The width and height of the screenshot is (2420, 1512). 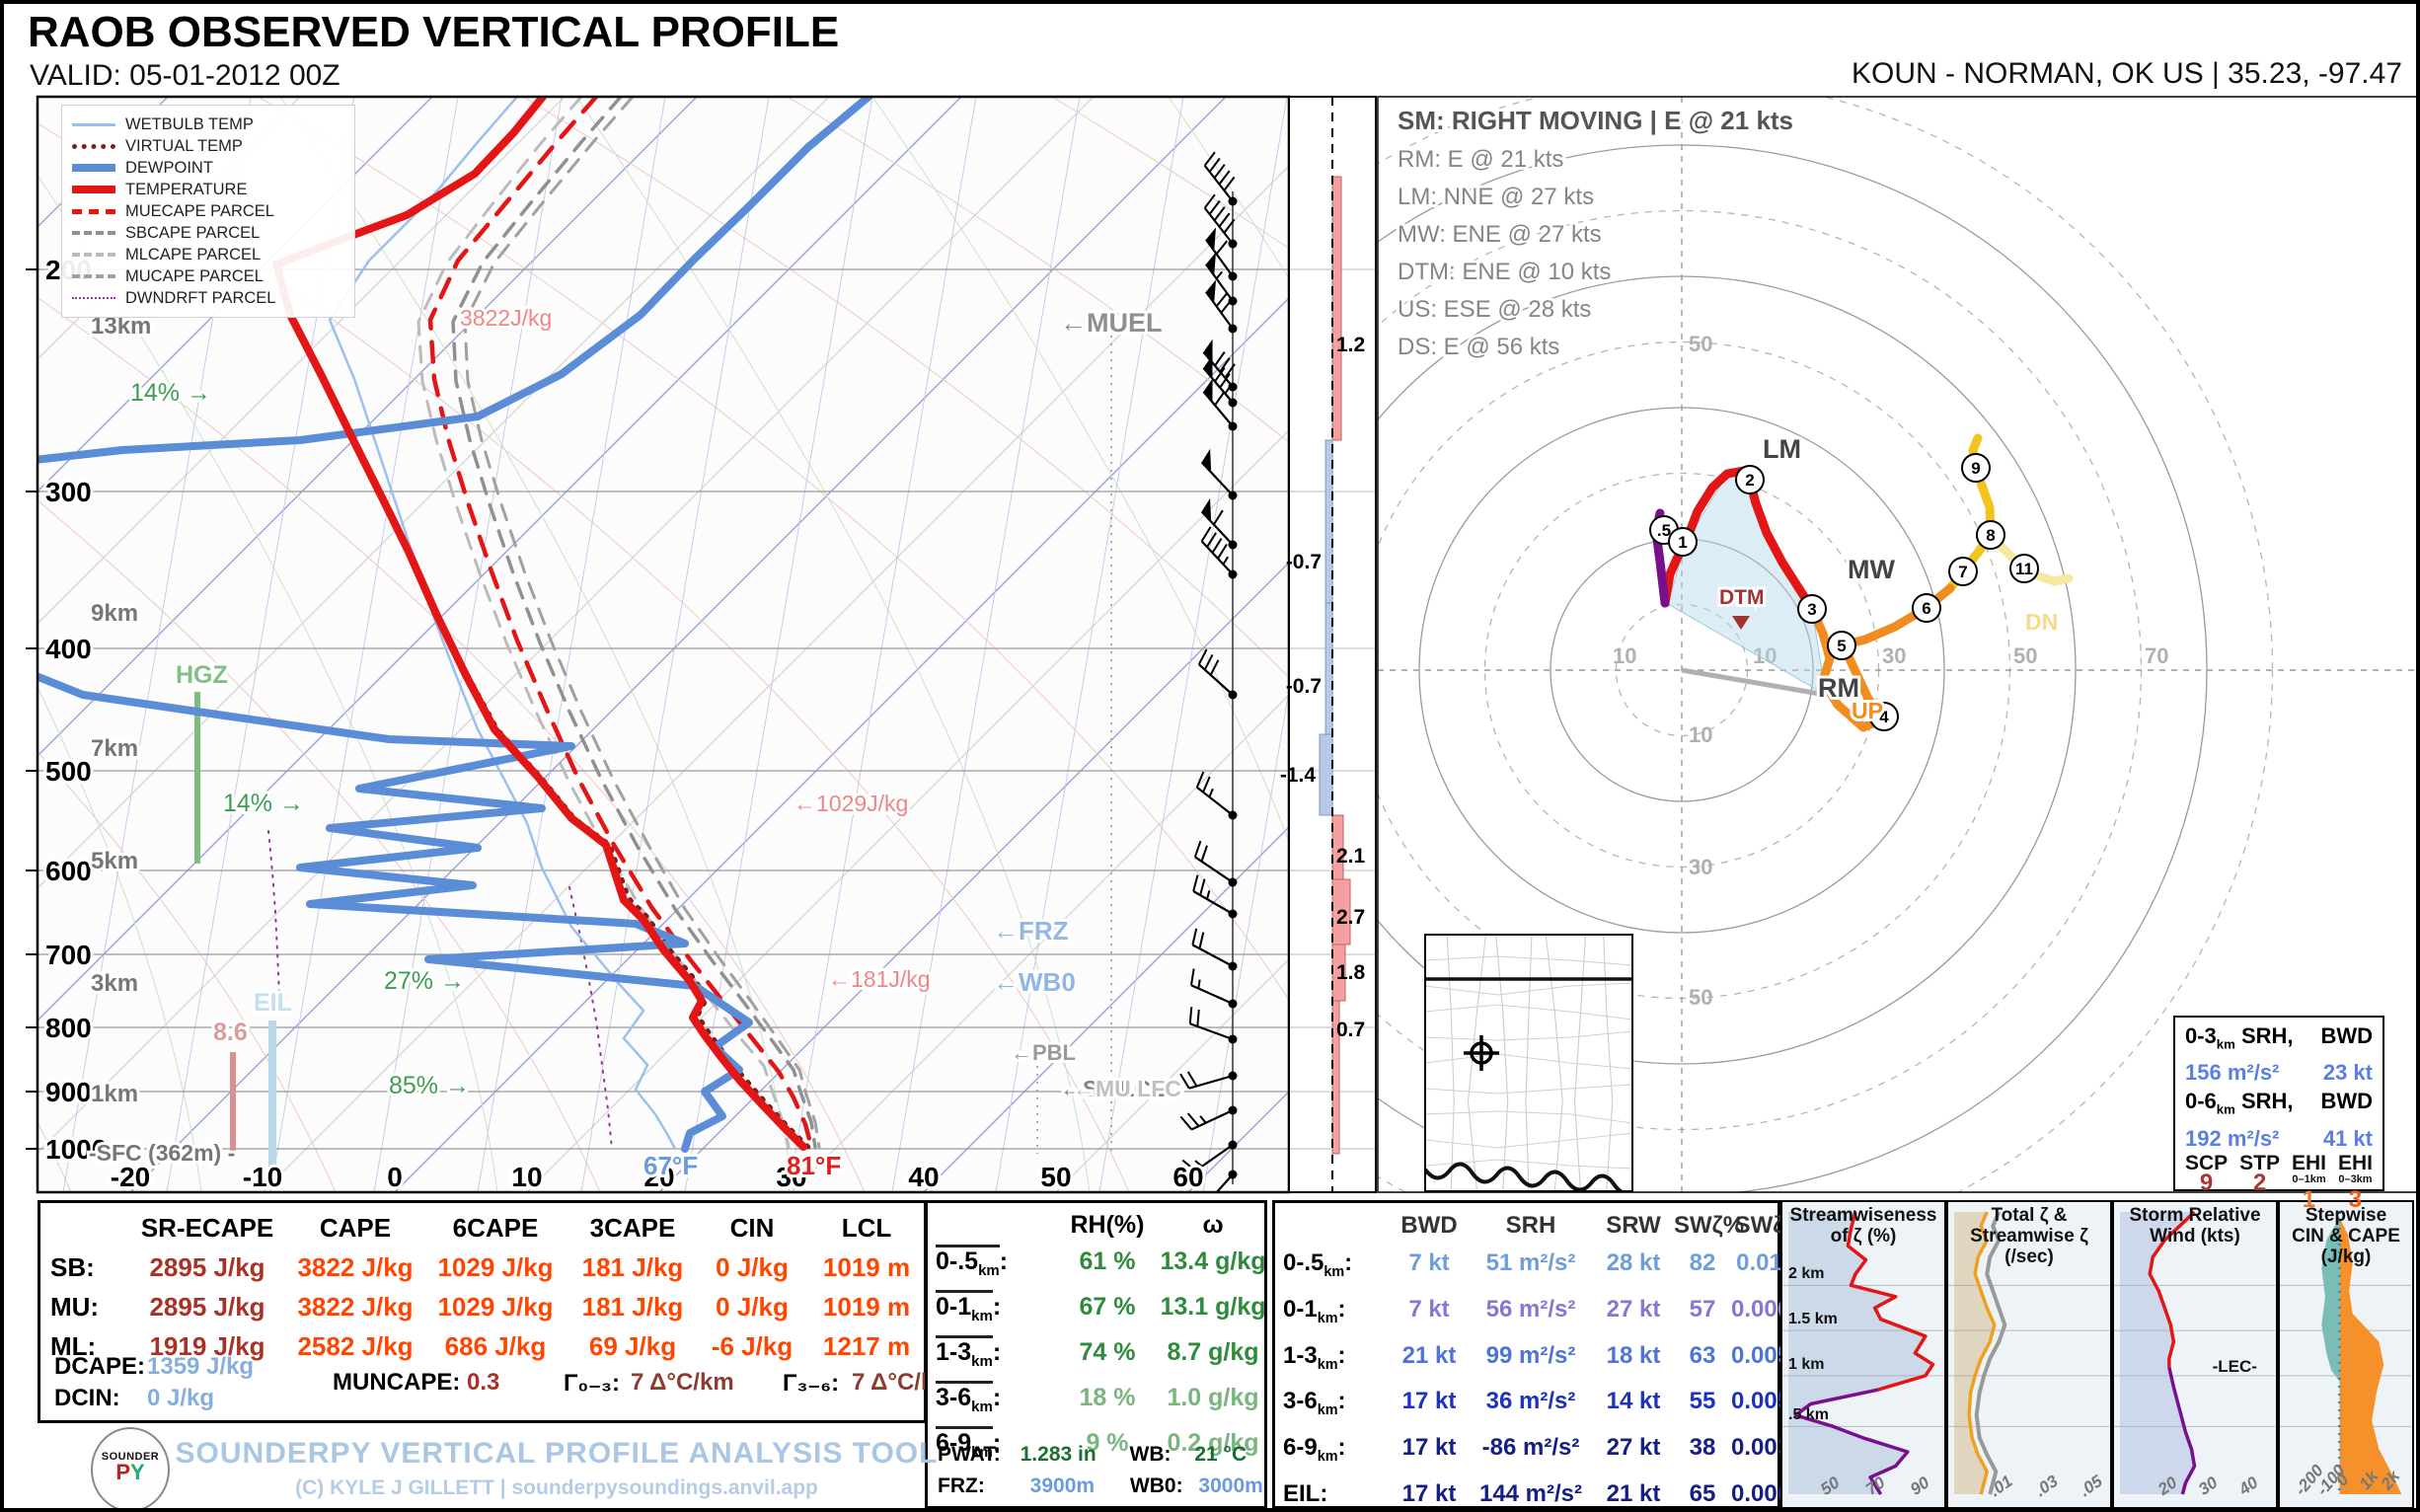 I want to click on thermo-value: 2582 J/kg, so click(x=355, y=1346).